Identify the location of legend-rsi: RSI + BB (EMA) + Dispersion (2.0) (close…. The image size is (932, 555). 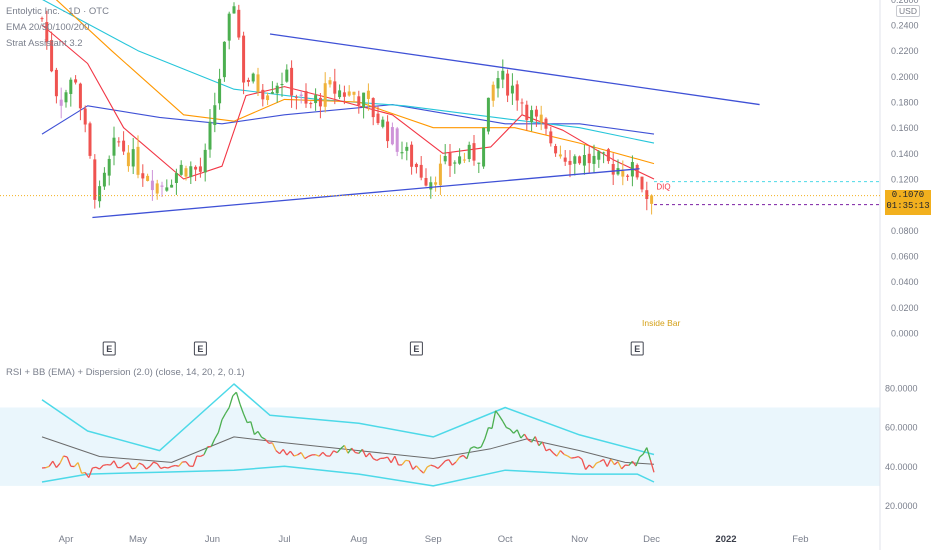
(125, 372).